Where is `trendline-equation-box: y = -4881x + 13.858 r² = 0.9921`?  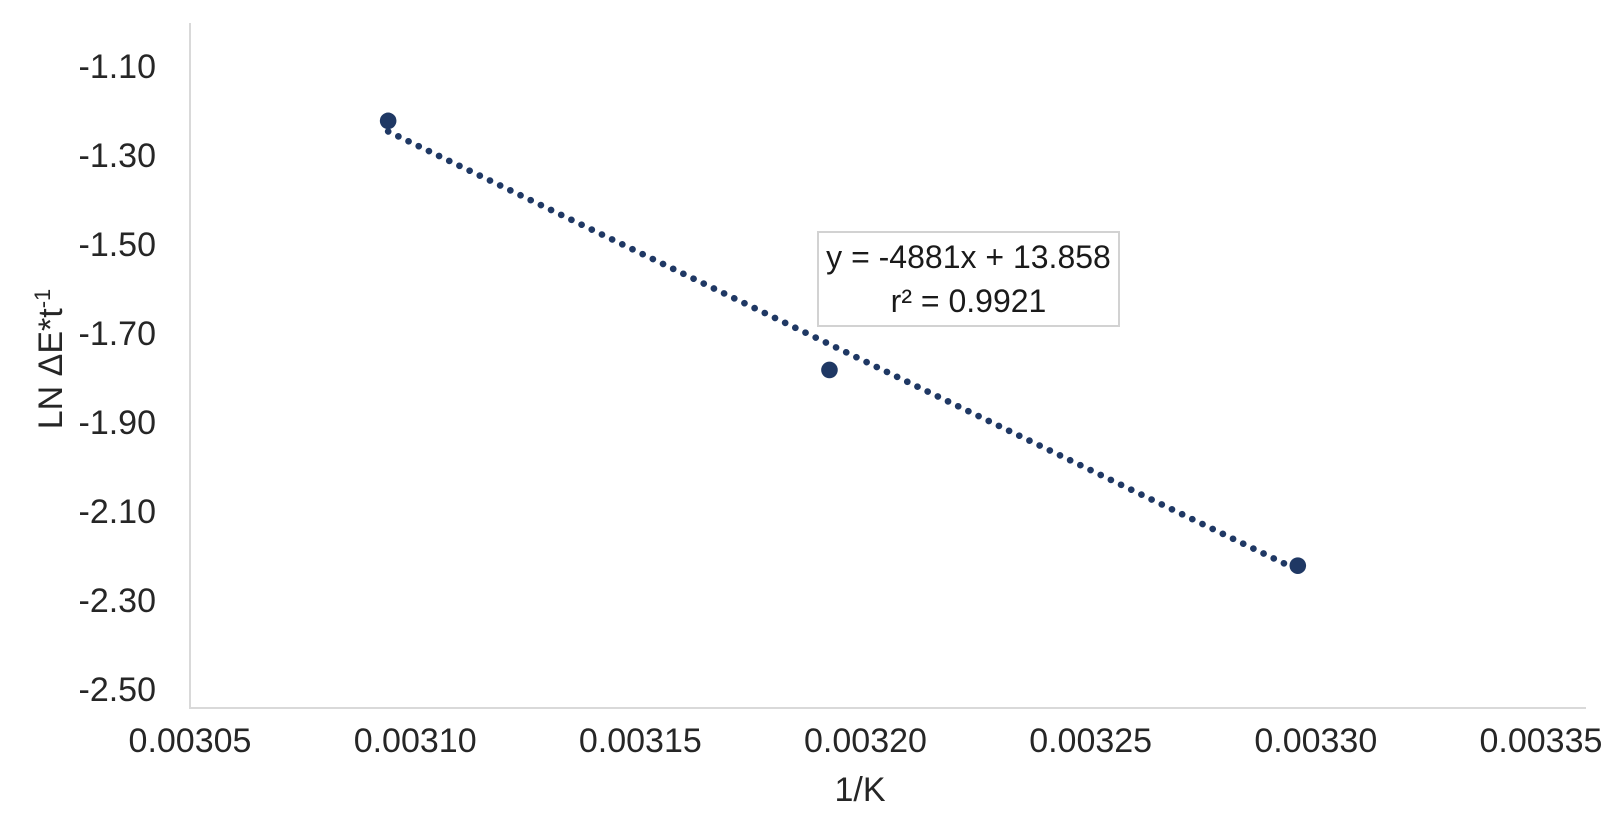 trendline-equation-box: y = -4881x + 13.858 r² = 0.9921 is located at coordinates (968, 279).